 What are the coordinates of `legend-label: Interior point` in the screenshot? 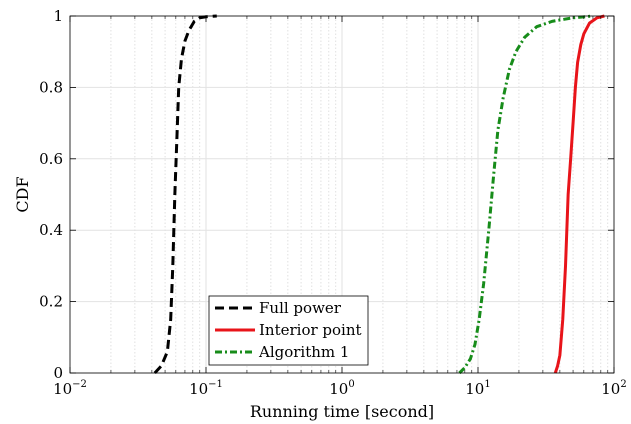 It's located at (310, 330).